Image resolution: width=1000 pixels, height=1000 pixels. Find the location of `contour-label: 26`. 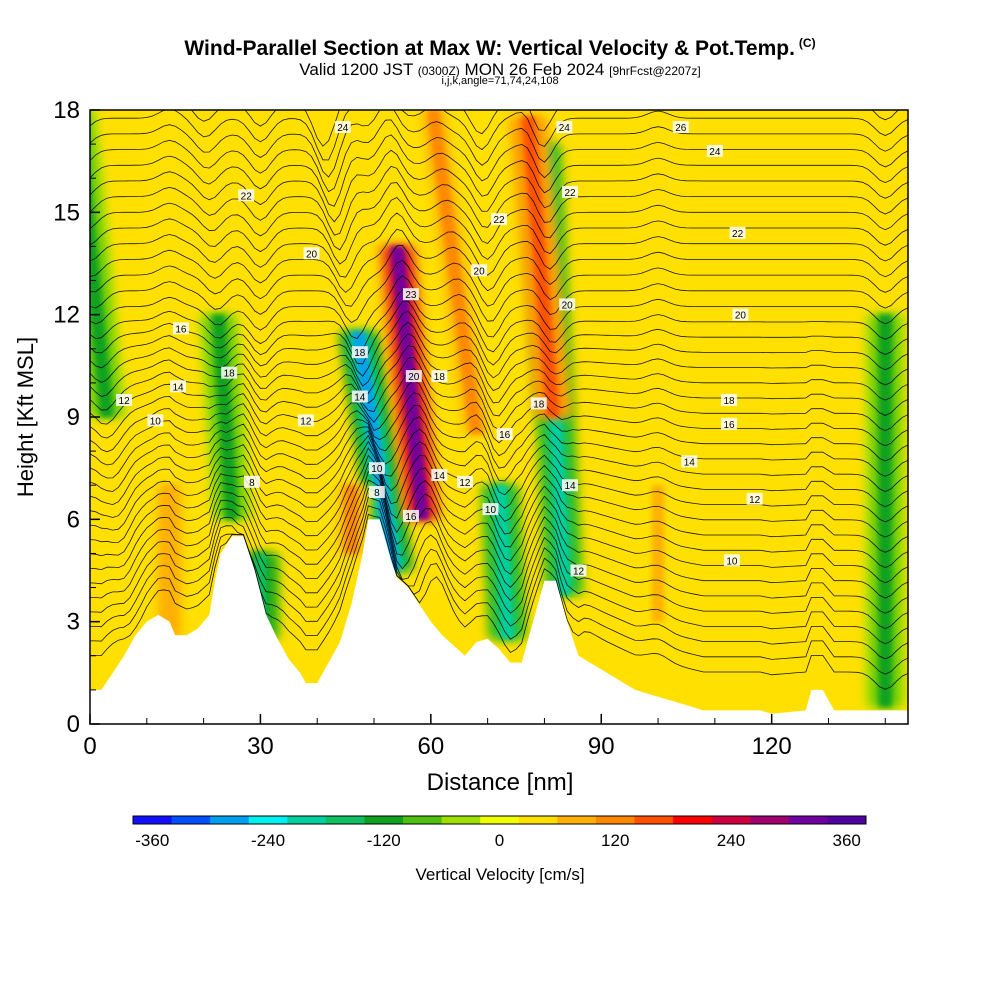

contour-label: 26 is located at coordinates (680, 127).